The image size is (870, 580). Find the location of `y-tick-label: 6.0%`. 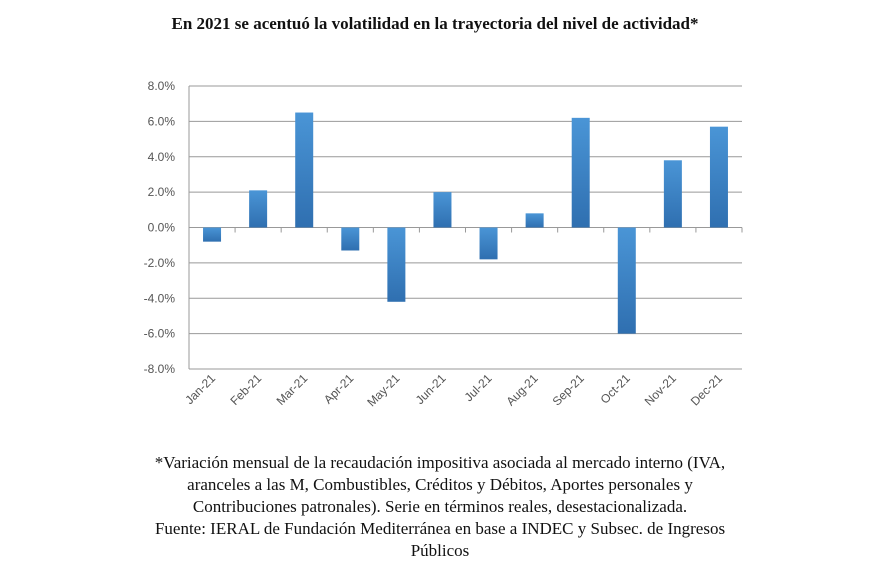

y-tick-label: 6.0% is located at coordinates (162, 121).